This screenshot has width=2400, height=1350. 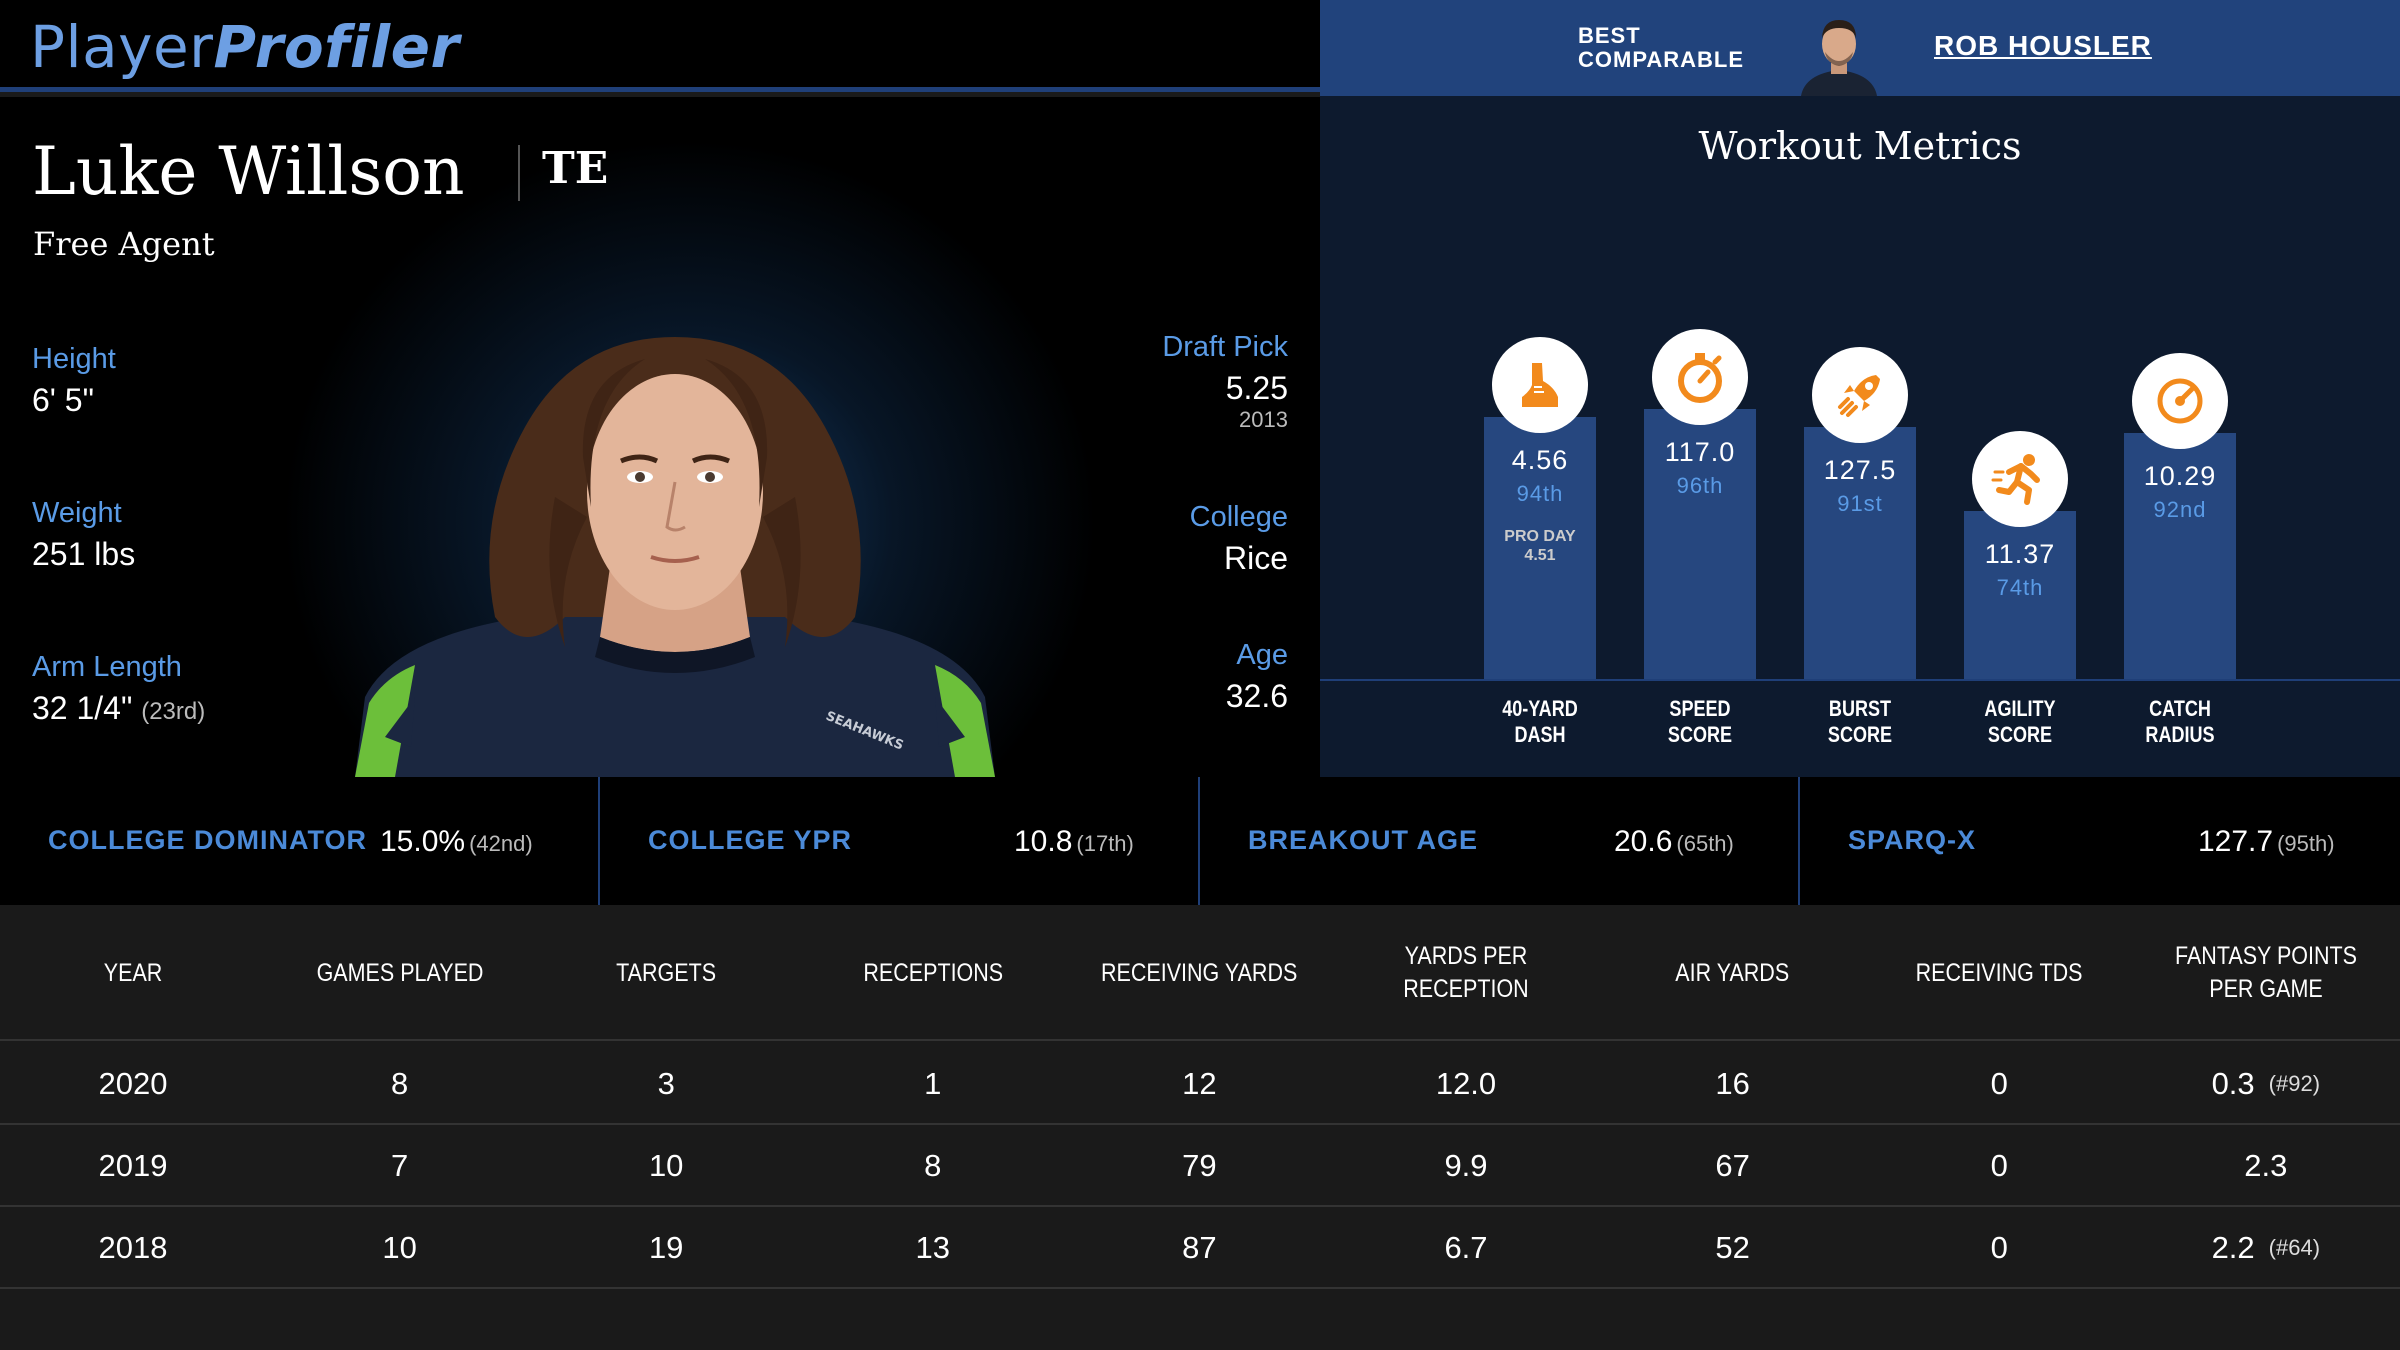 What do you see at coordinates (1540, 734) in the screenshot?
I see `metric-label-line2: DASH` at bounding box center [1540, 734].